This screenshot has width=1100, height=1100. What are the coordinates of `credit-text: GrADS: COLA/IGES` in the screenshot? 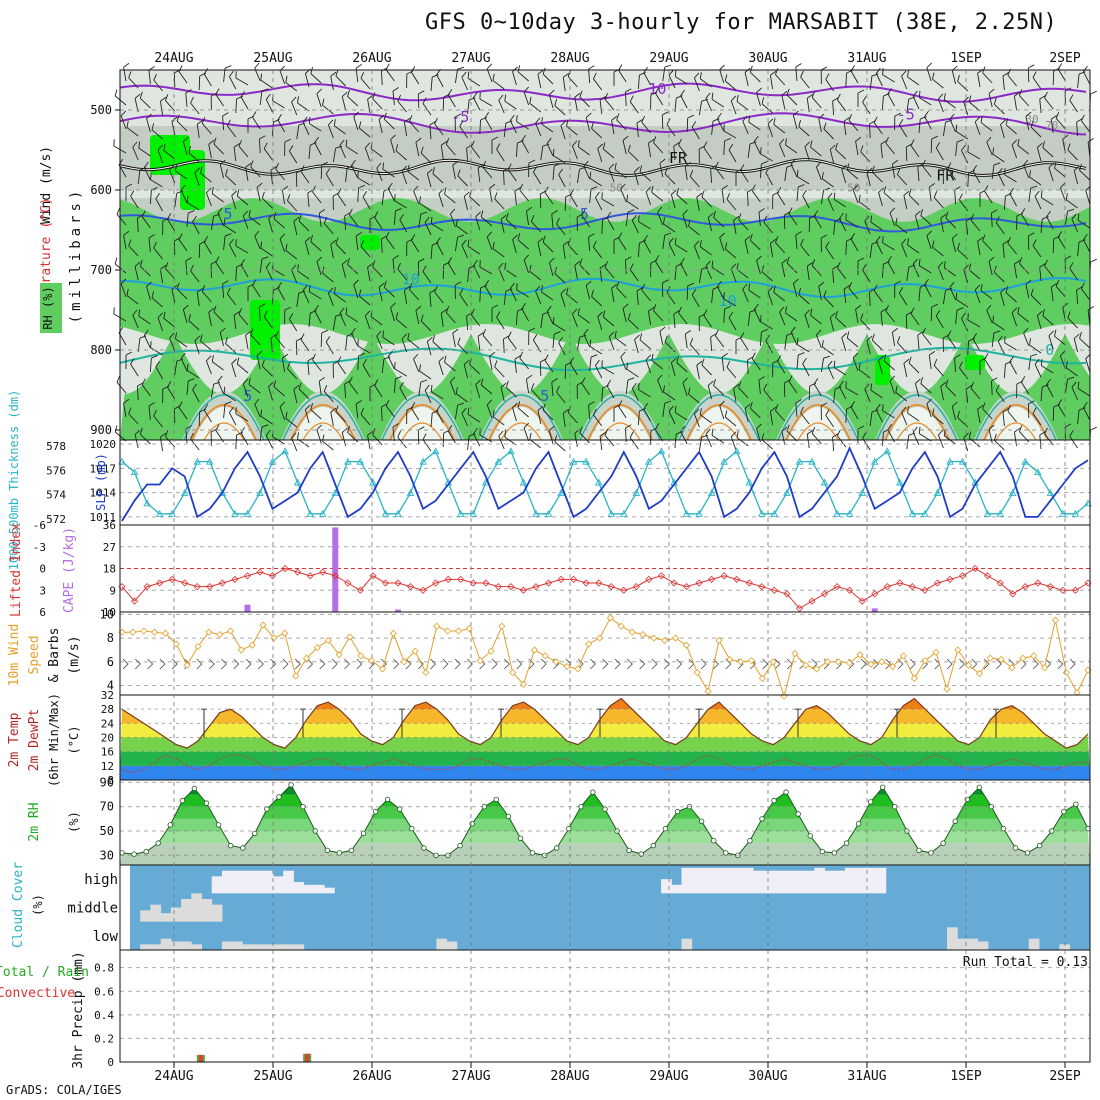 It's located at (64, 1090).